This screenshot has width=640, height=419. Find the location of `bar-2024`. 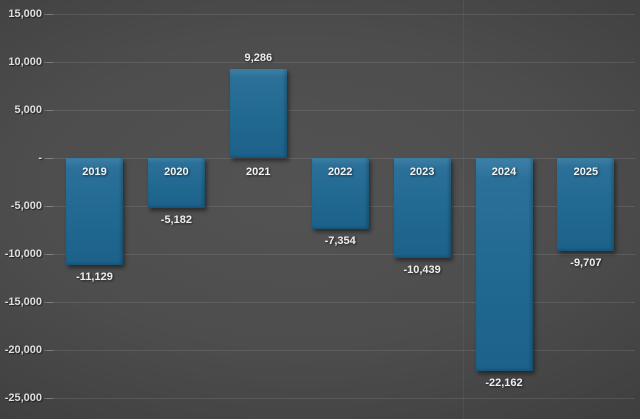

bar-2024 is located at coordinates (504, 264).